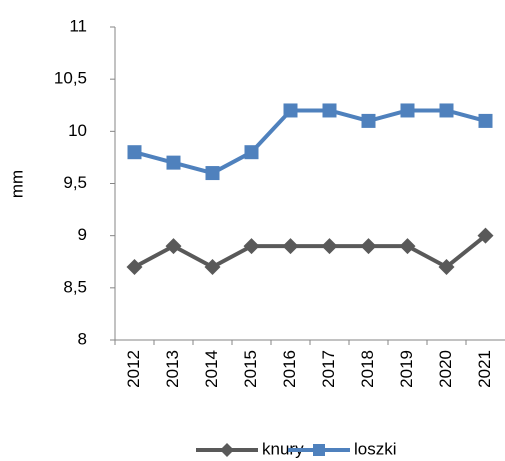 Image resolution: width=505 pixels, height=461 pixels. I want to click on y-tick-label: 10,5, so click(70, 78).